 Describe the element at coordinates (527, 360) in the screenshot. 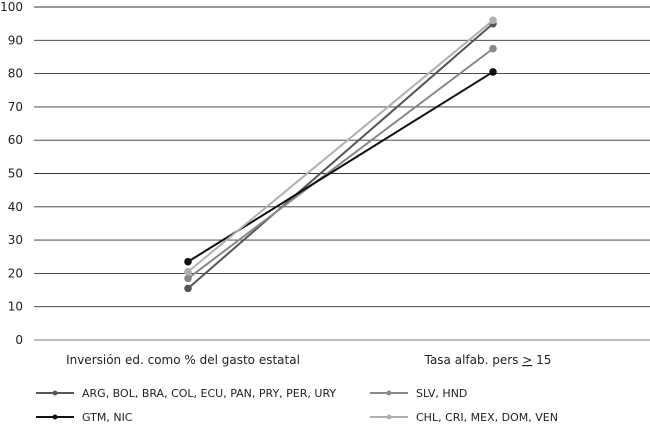

I see `x-tick-label-literacy-symbol: >` at that location.